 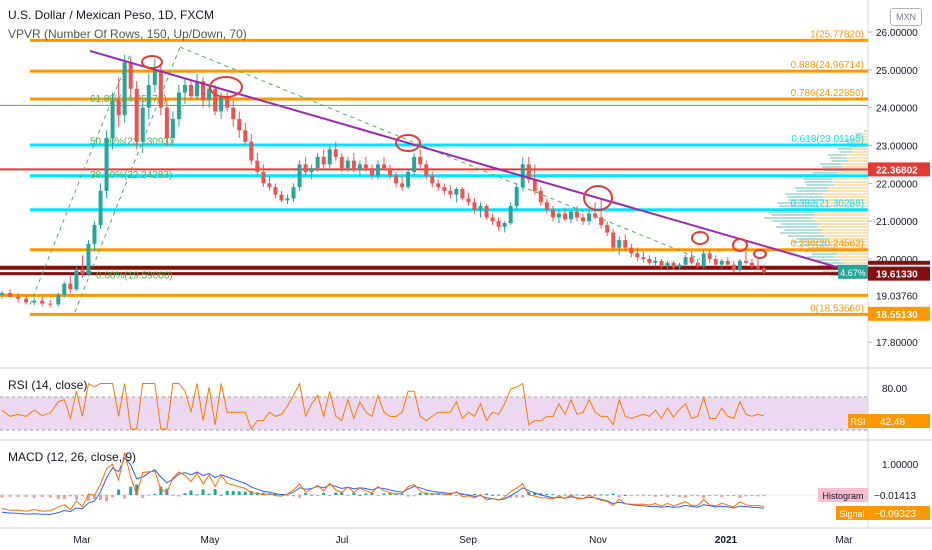 I want to click on currency-badge: MXN, so click(x=906, y=17).